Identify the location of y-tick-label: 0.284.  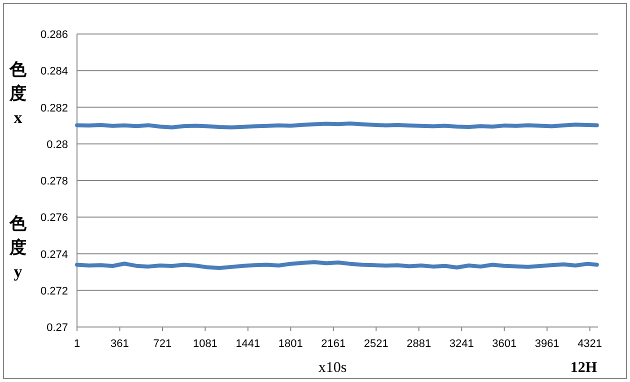
(54, 72).